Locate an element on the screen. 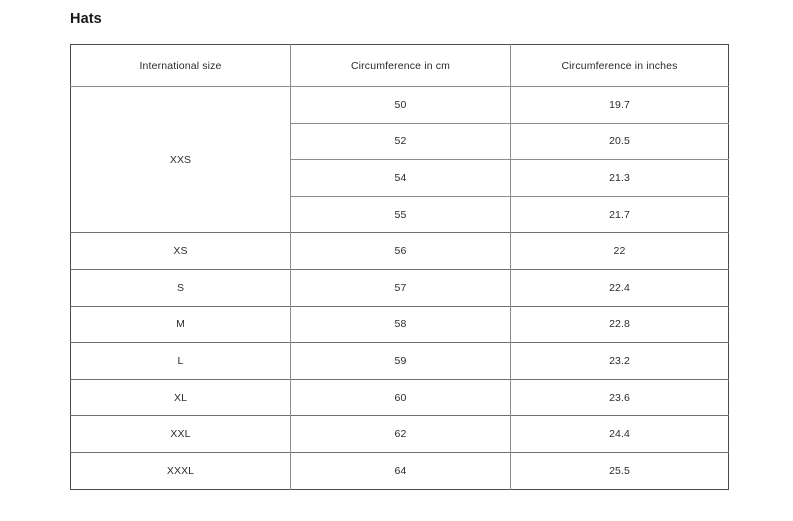  cell-international-size: S is located at coordinates (180, 287).